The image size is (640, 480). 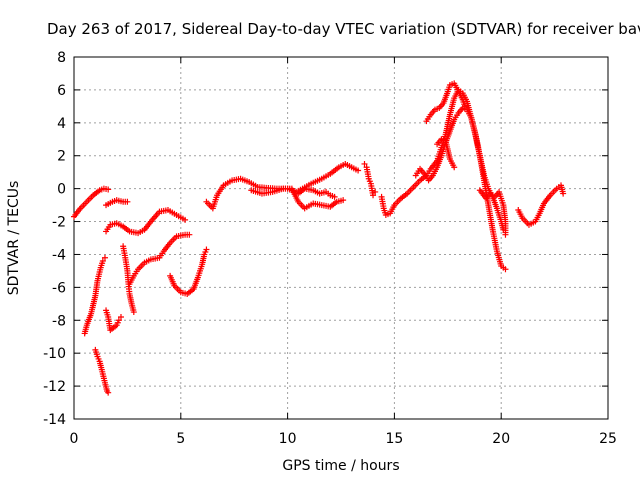 I want to click on y-tick-label: -12, so click(x=54, y=387).